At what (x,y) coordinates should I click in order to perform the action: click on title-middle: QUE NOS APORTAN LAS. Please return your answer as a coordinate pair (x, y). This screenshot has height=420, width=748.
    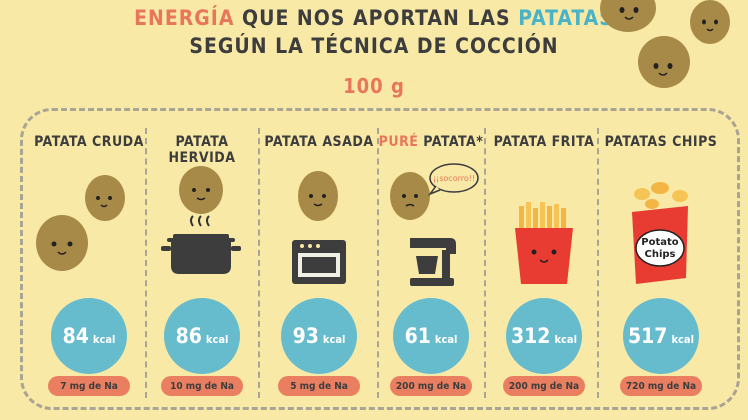
    Looking at the image, I should click on (376, 18).